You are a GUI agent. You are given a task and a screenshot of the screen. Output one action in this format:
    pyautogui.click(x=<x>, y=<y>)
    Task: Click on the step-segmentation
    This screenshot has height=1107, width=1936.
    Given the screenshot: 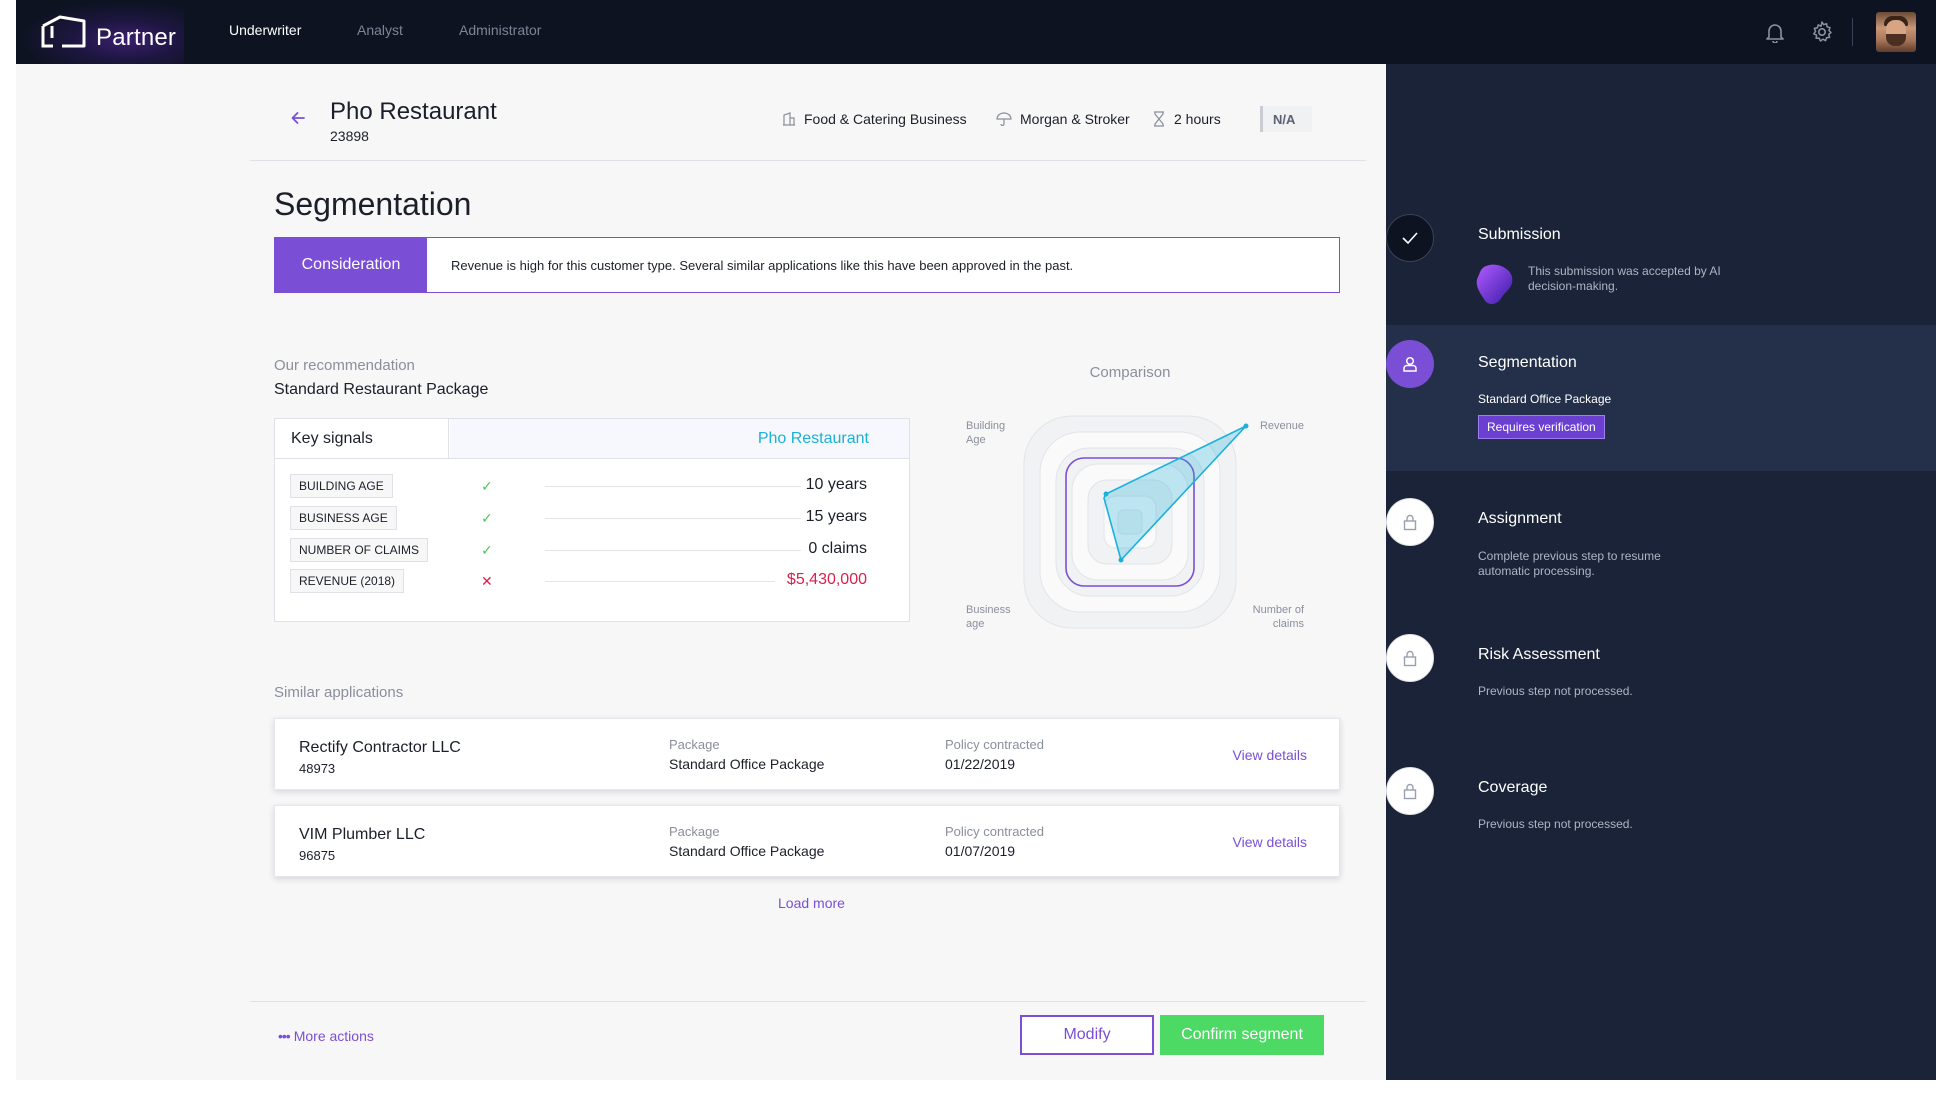 What is the action you would take?
    pyautogui.click(x=1410, y=364)
    